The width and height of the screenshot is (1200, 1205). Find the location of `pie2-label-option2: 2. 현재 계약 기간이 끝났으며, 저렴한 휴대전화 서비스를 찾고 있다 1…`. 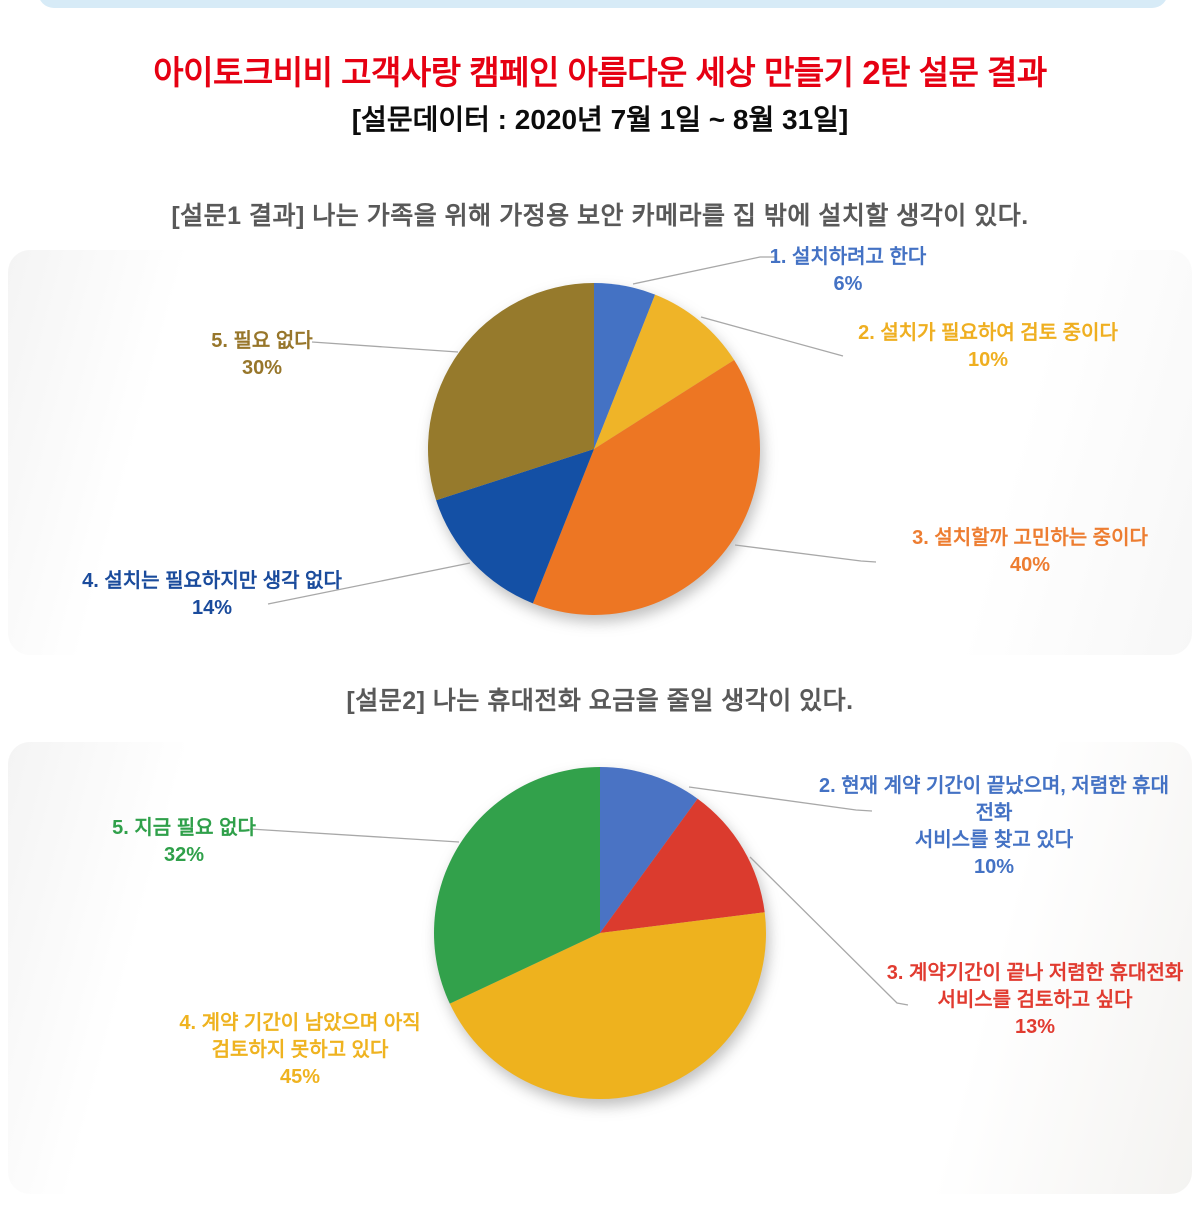

pie2-label-option2: 2. 현재 계약 기간이 끝났으며, 저렴한 휴대전화 서비스를 찾고 있다 1… is located at coordinates (994, 827).